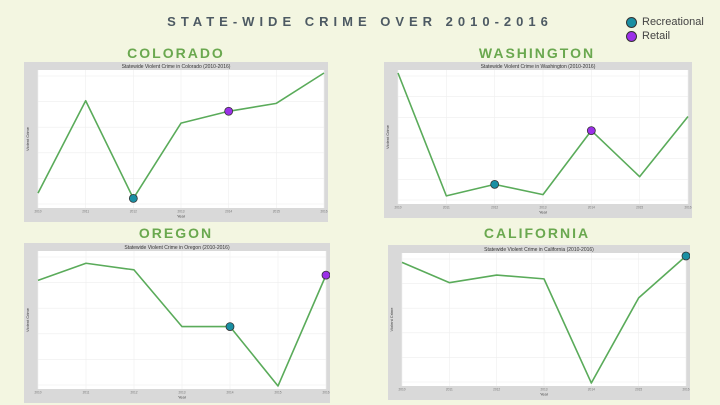 The image size is (720, 405). Describe the element at coordinates (181, 136) in the screenshot. I see `series-line-colorado` at that location.